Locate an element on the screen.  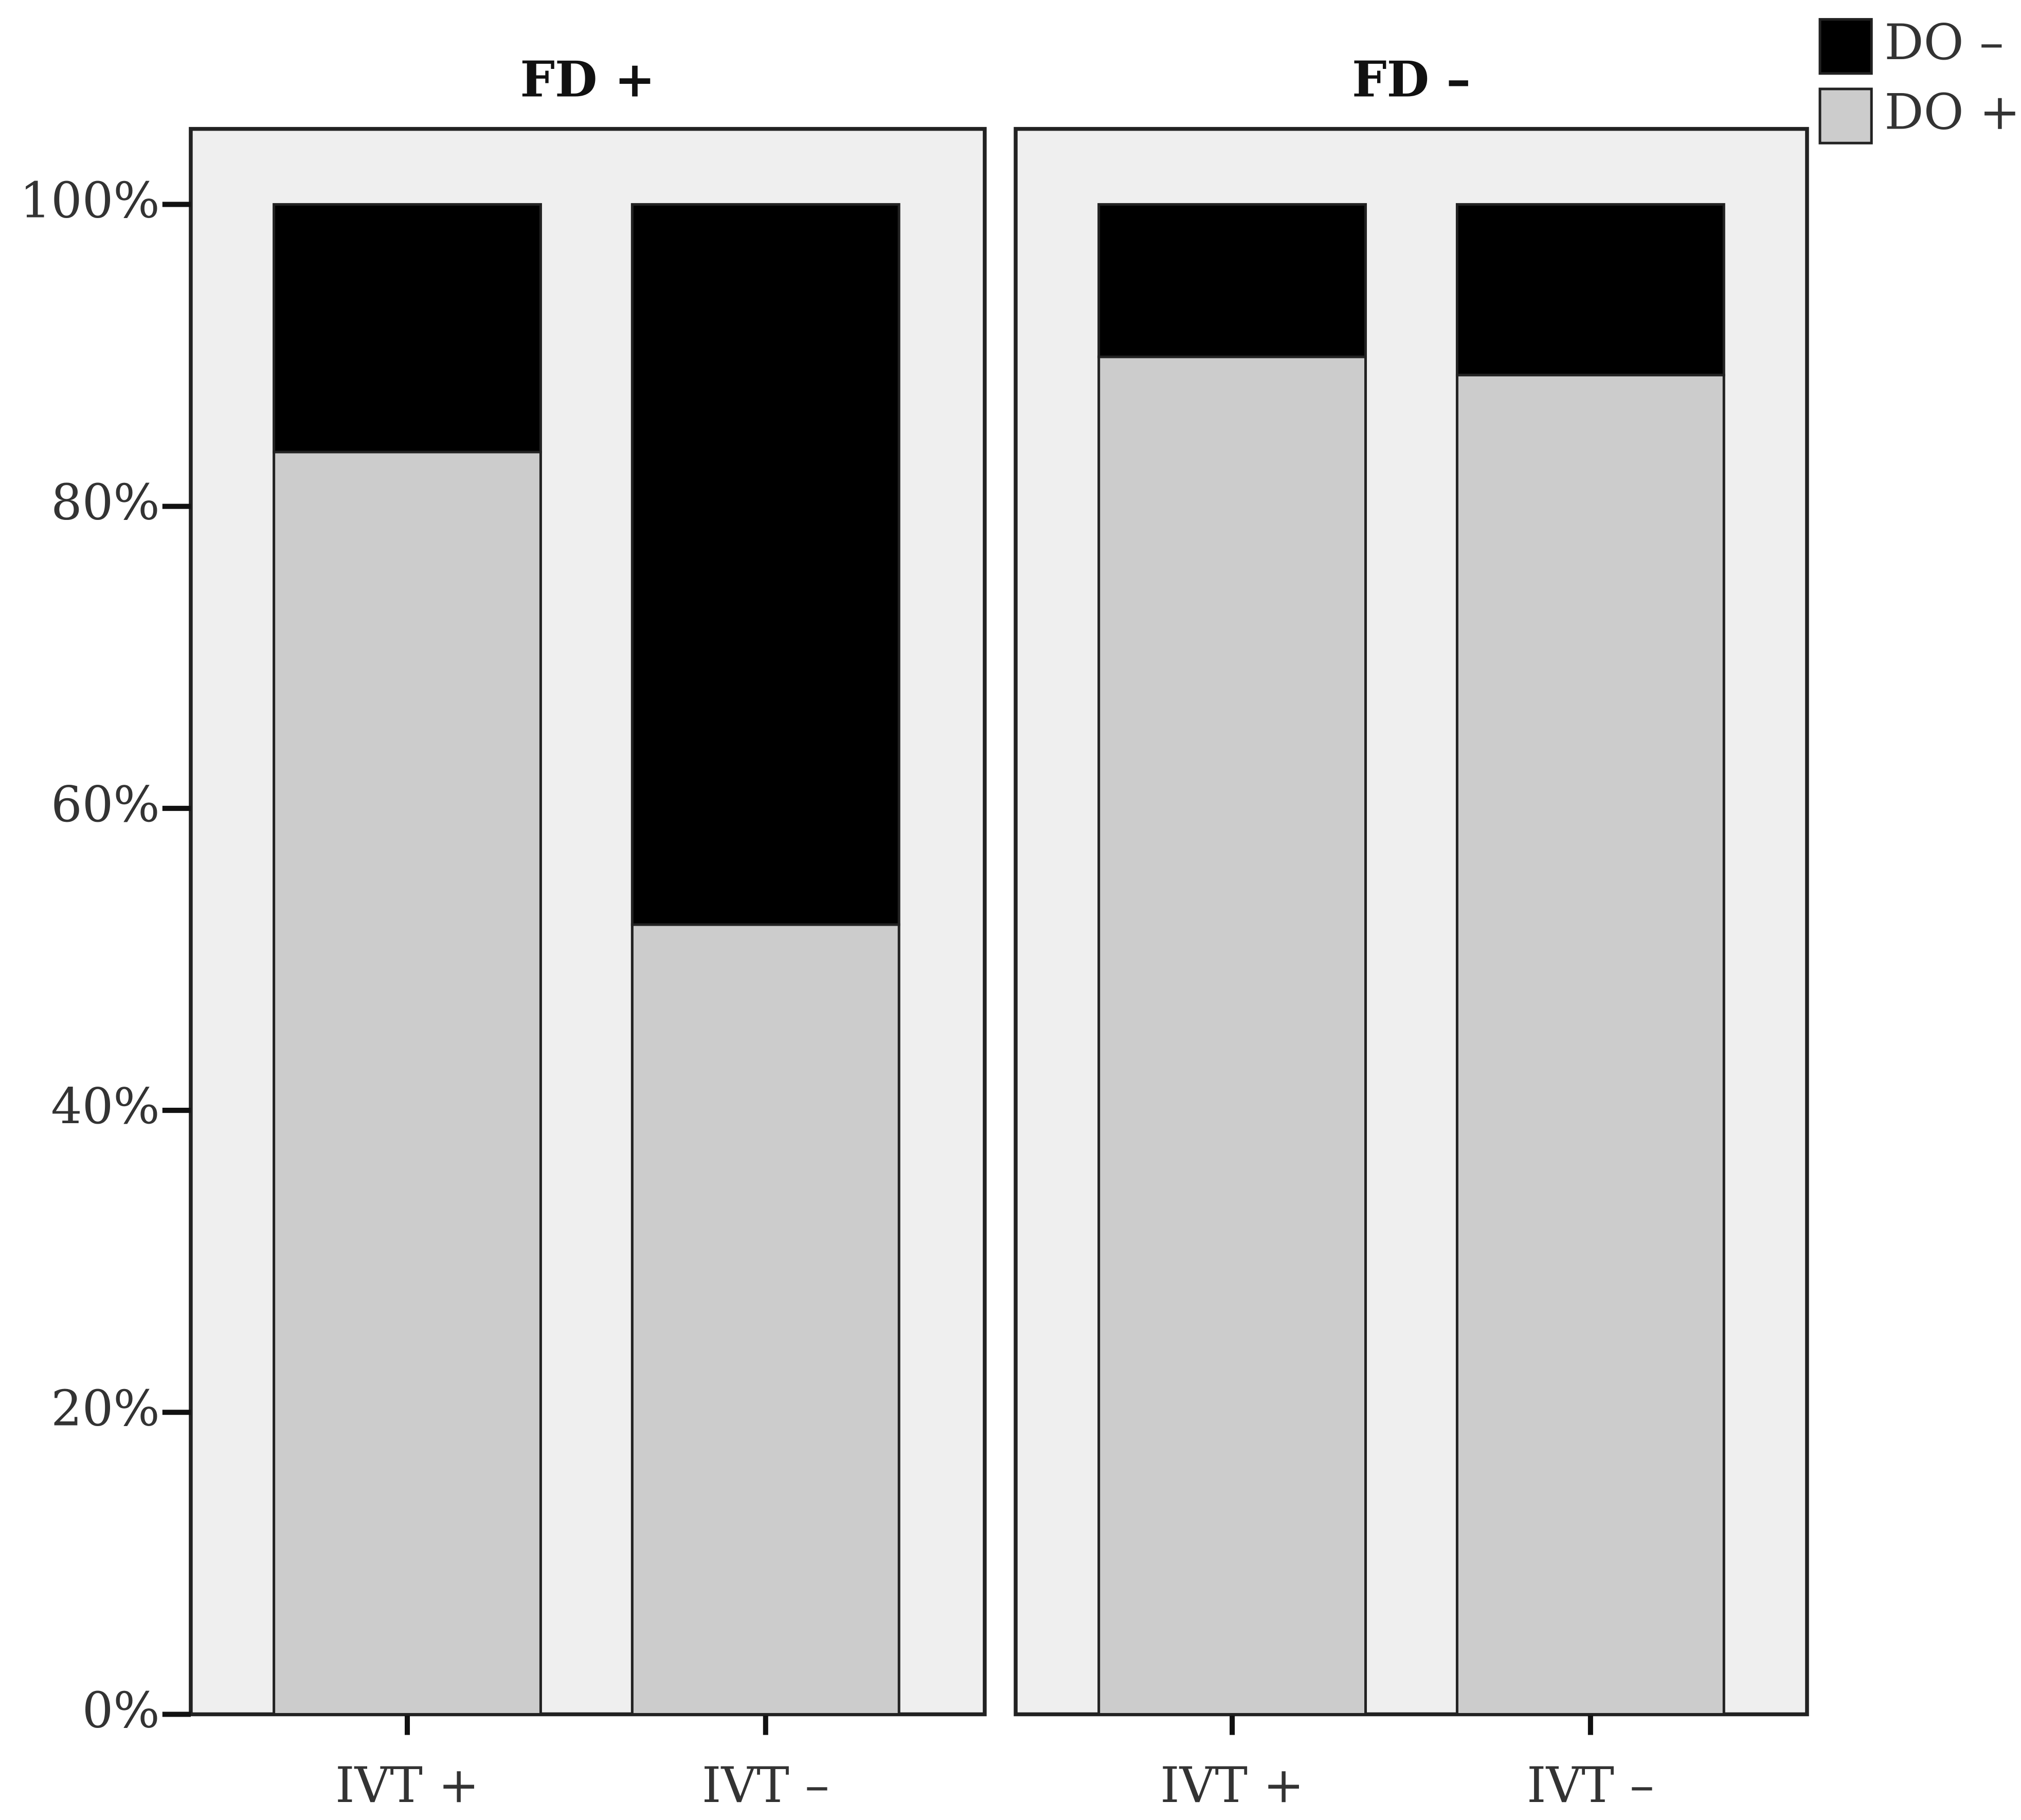
y-tick-label: 20% is located at coordinates (105, 1408).